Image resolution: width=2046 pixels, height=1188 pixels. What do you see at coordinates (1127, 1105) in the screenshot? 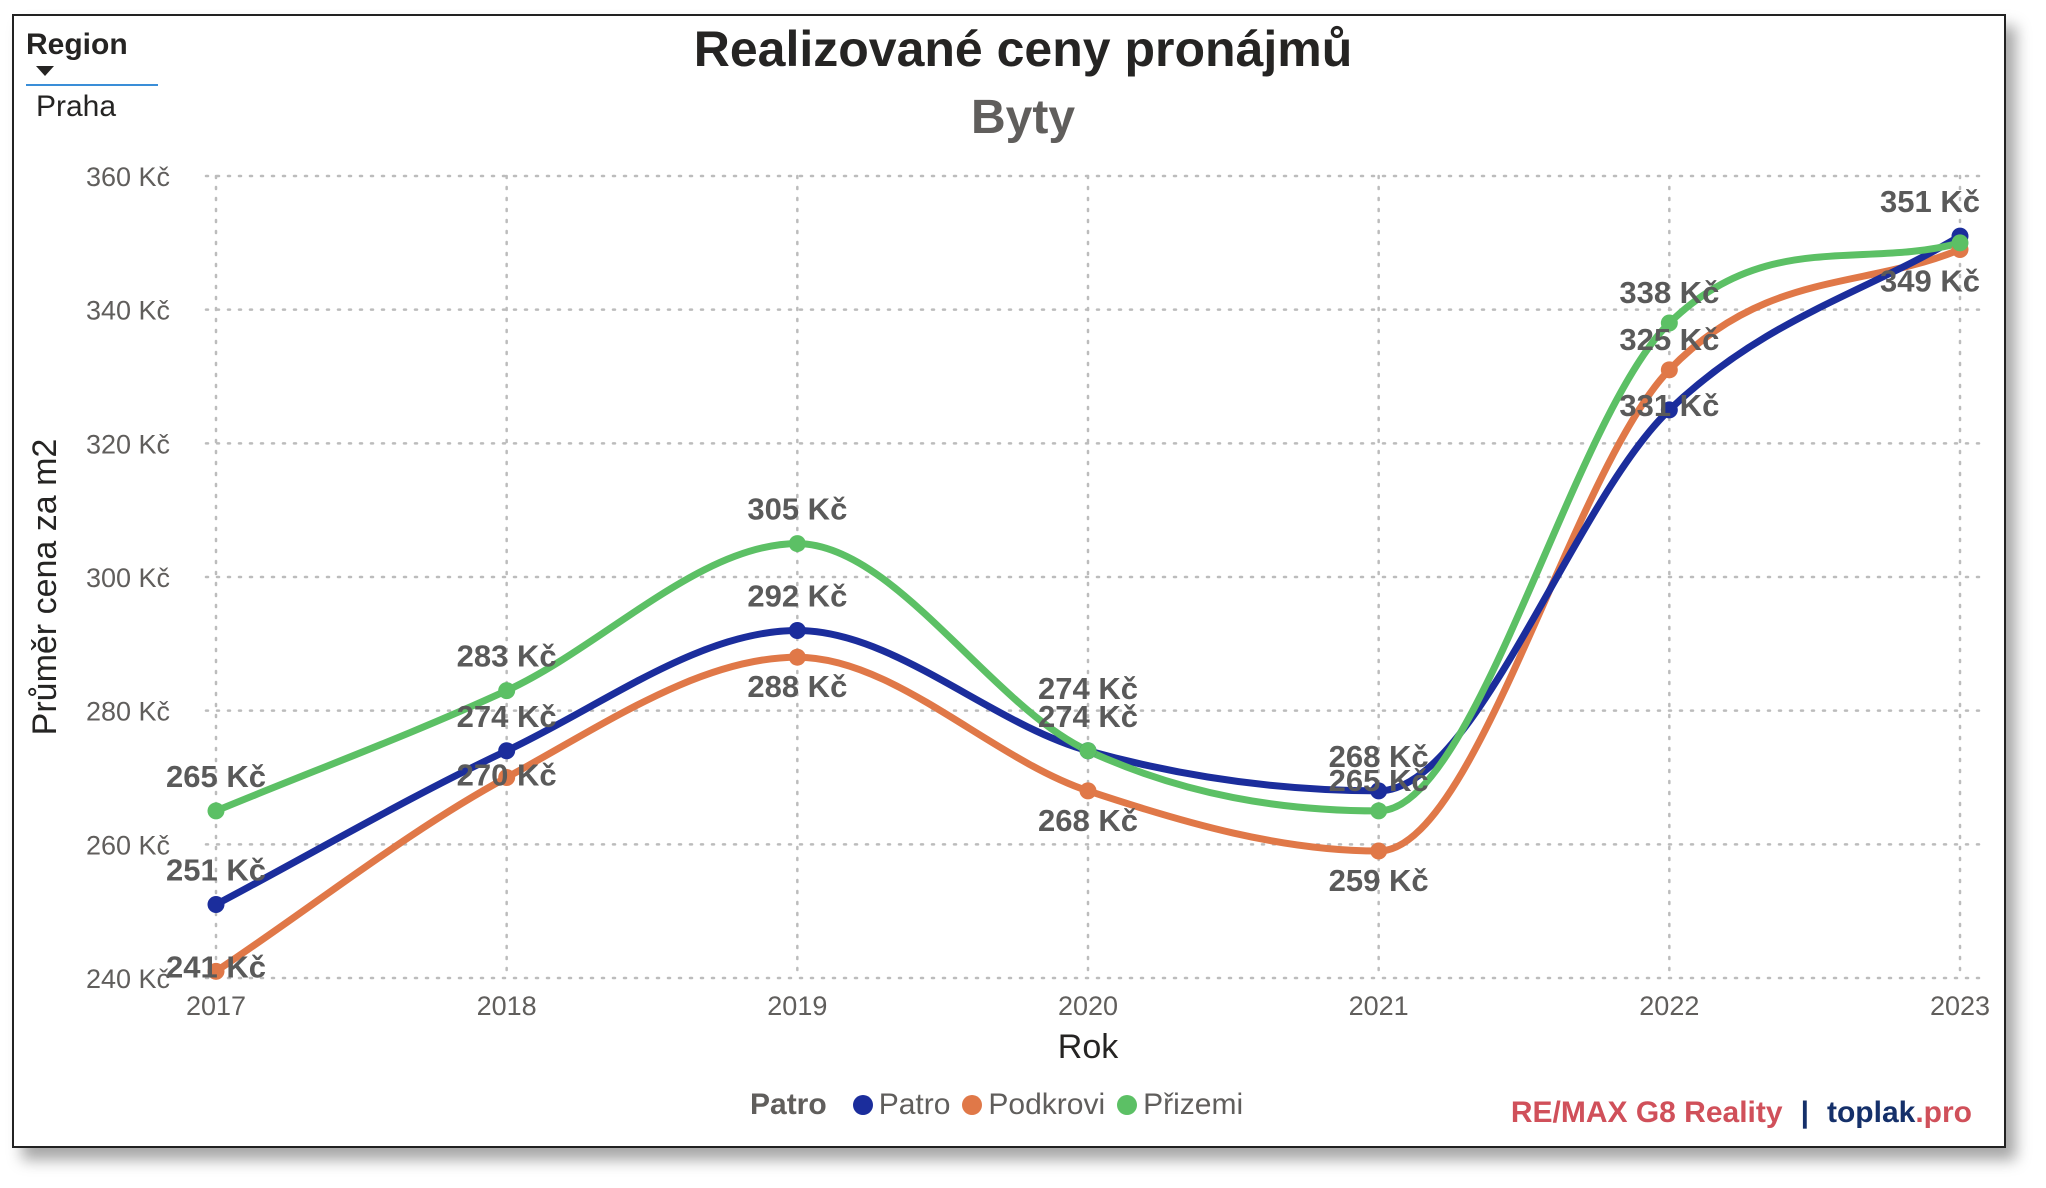
I see `legend-marker-prizemi` at bounding box center [1127, 1105].